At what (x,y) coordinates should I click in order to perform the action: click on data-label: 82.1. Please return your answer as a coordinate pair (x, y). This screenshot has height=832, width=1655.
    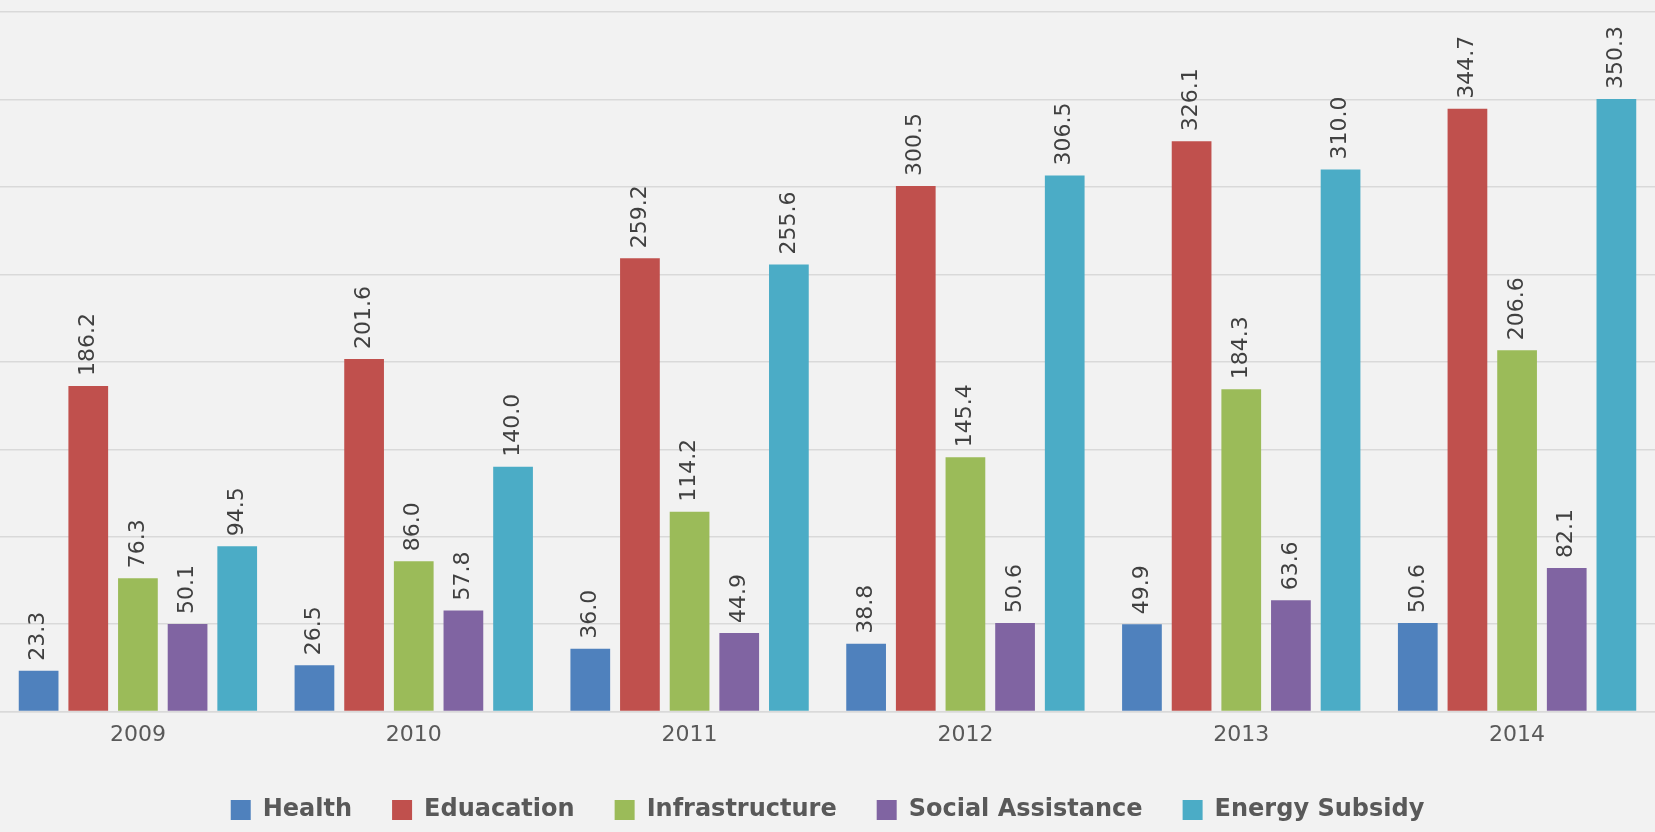
    Looking at the image, I should click on (1565, 534).